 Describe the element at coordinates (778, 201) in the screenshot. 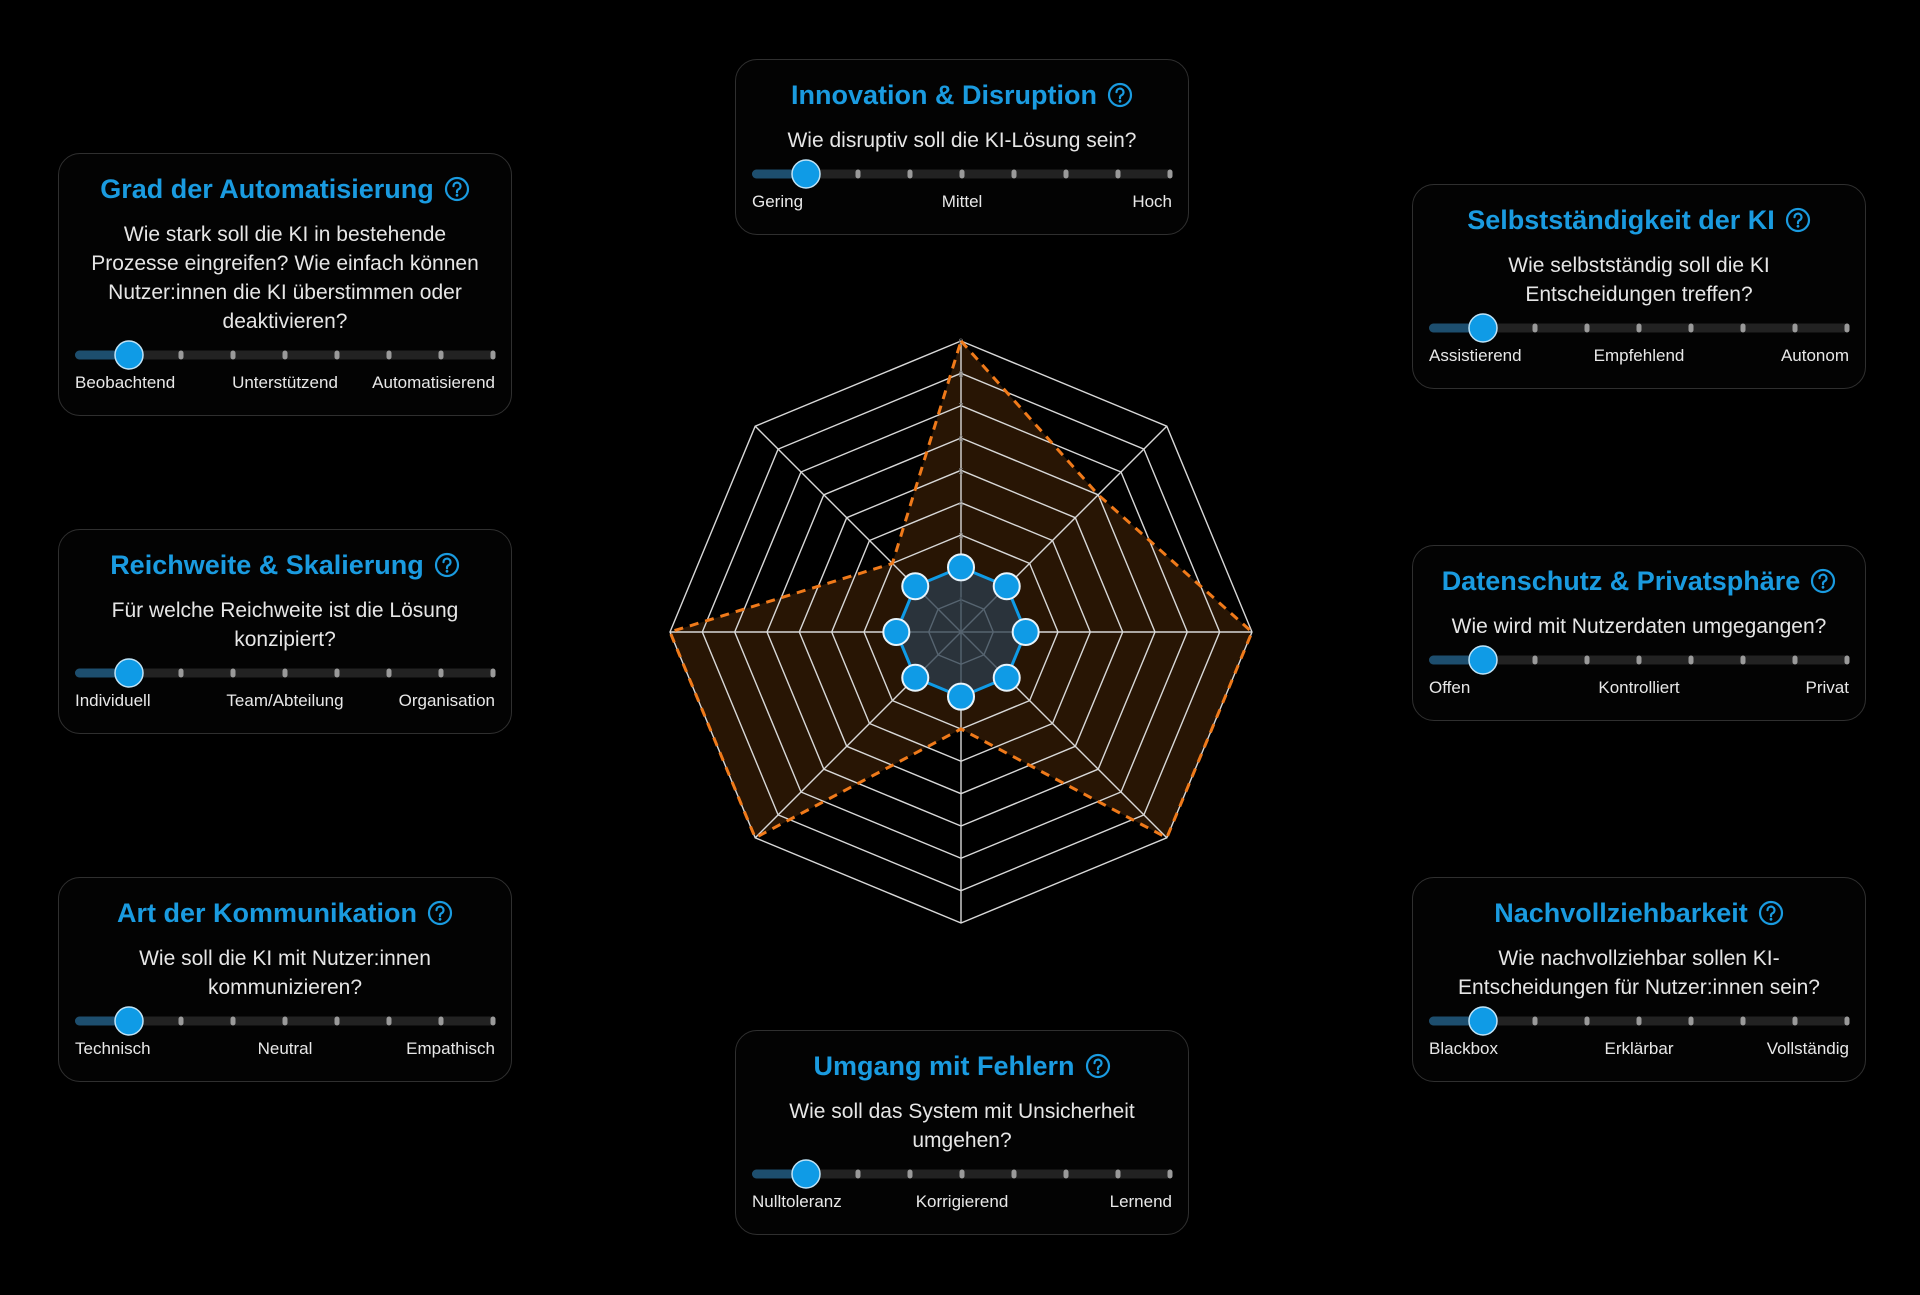

I see `slider-label: Gering` at that location.